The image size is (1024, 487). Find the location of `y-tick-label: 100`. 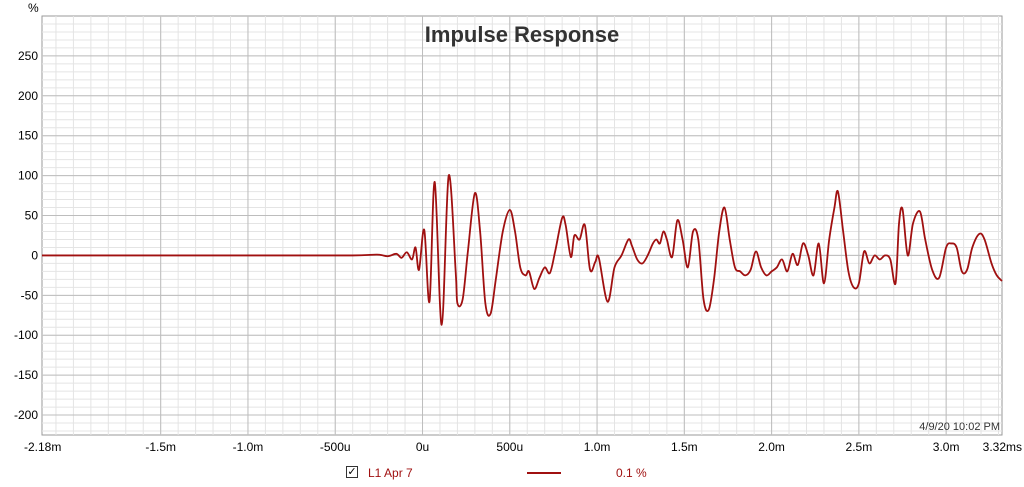

y-tick-label: 100 is located at coordinates (28, 176).